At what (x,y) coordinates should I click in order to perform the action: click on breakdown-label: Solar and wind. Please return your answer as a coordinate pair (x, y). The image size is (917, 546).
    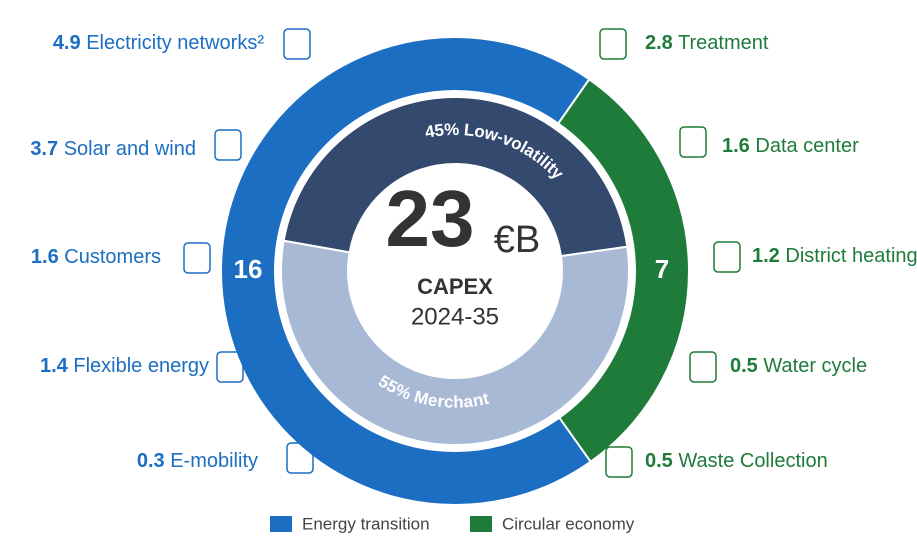
    Looking at the image, I should click on (130, 149).